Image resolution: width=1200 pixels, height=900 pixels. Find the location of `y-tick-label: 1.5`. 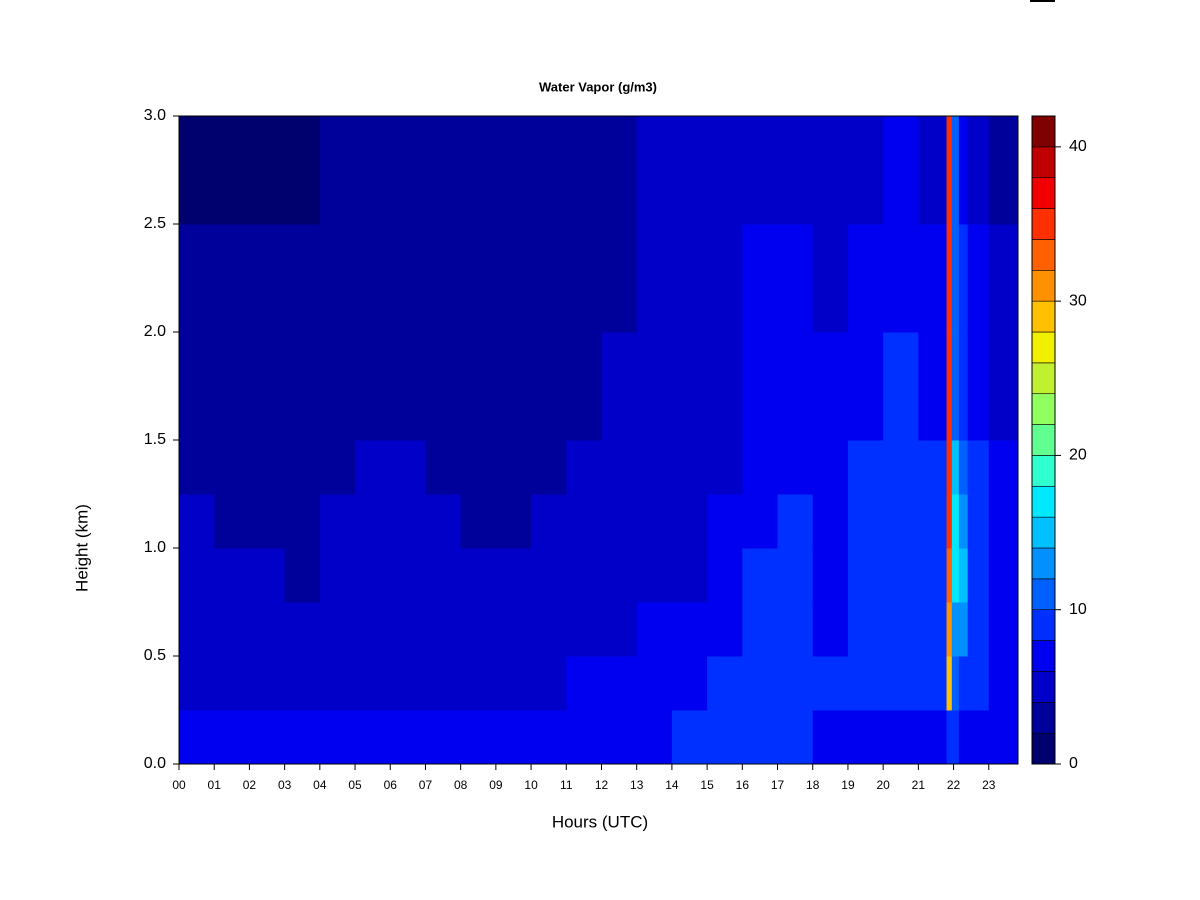

y-tick-label: 1.5 is located at coordinates (155, 439).